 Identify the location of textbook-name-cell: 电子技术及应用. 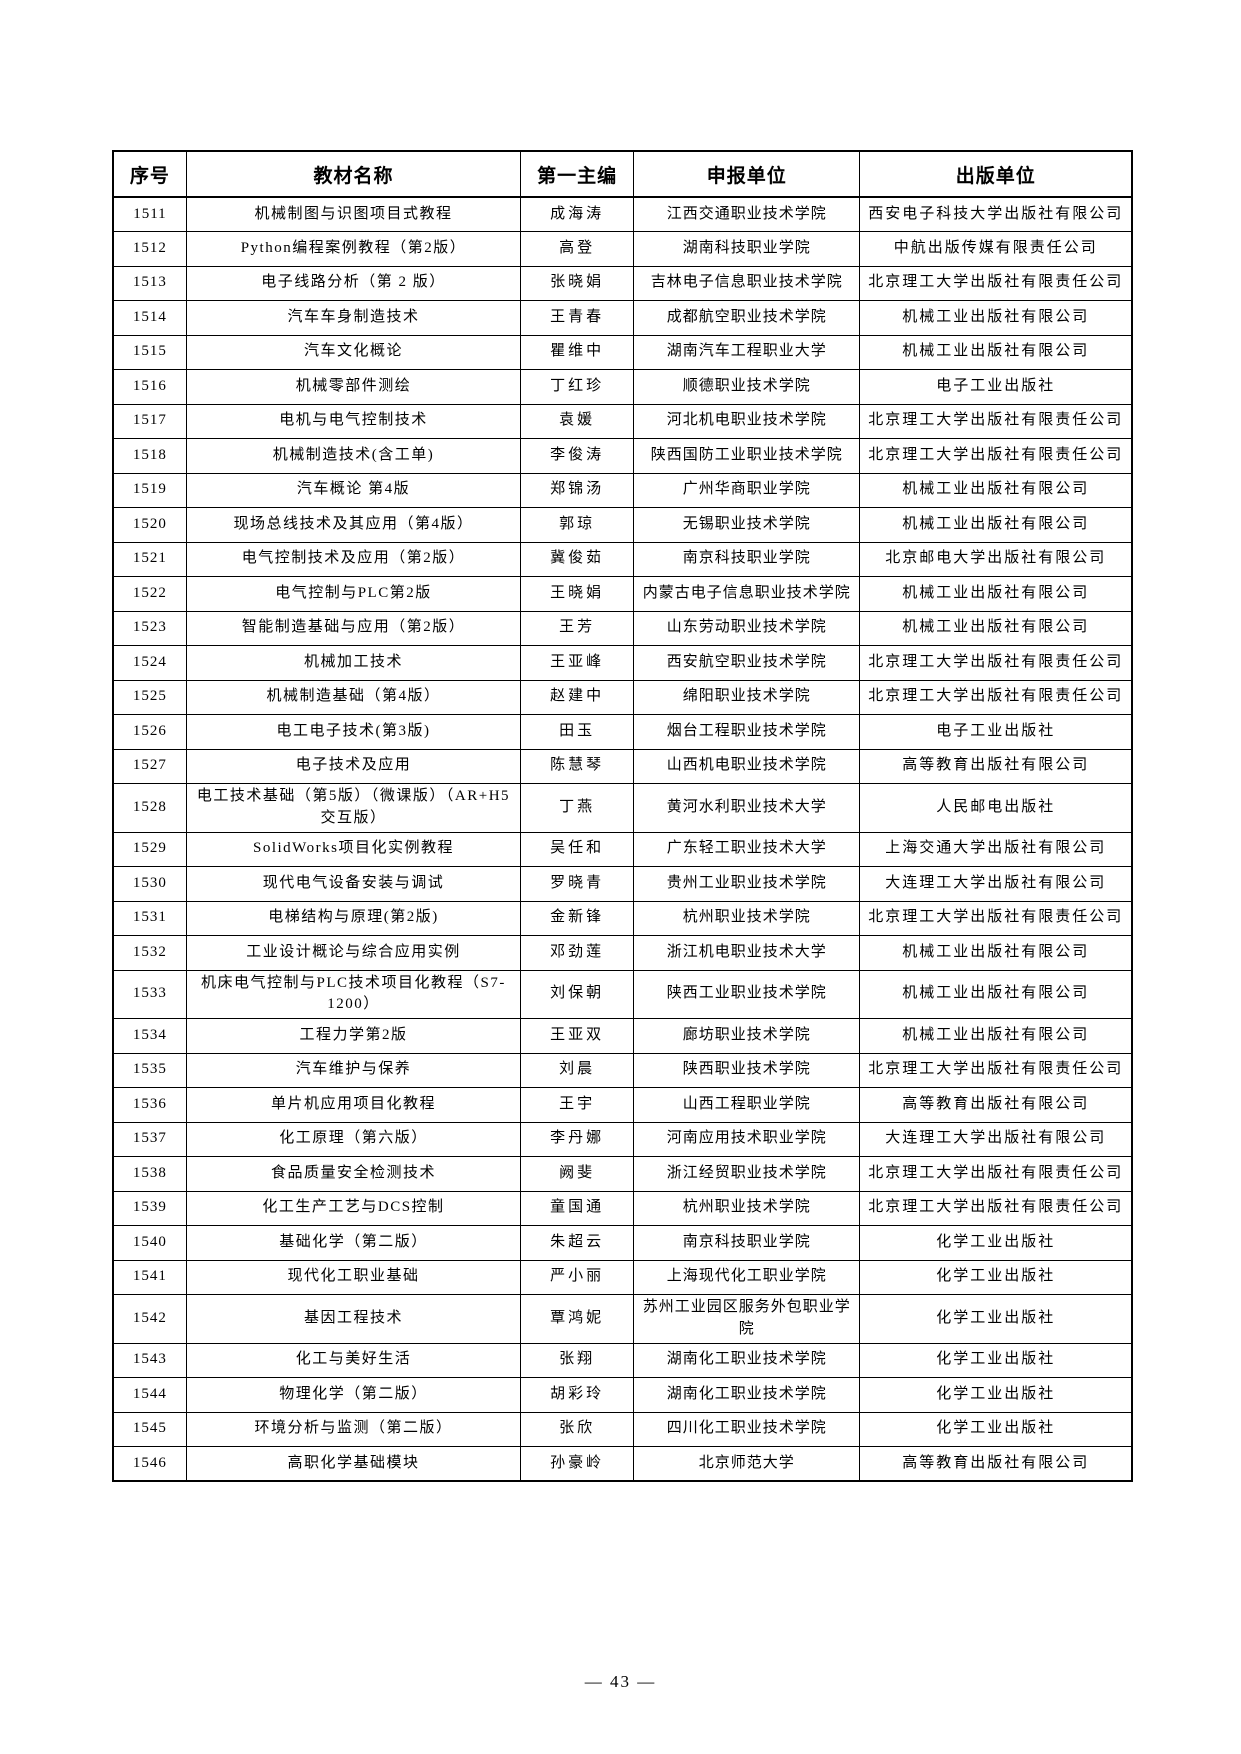
(353, 766).